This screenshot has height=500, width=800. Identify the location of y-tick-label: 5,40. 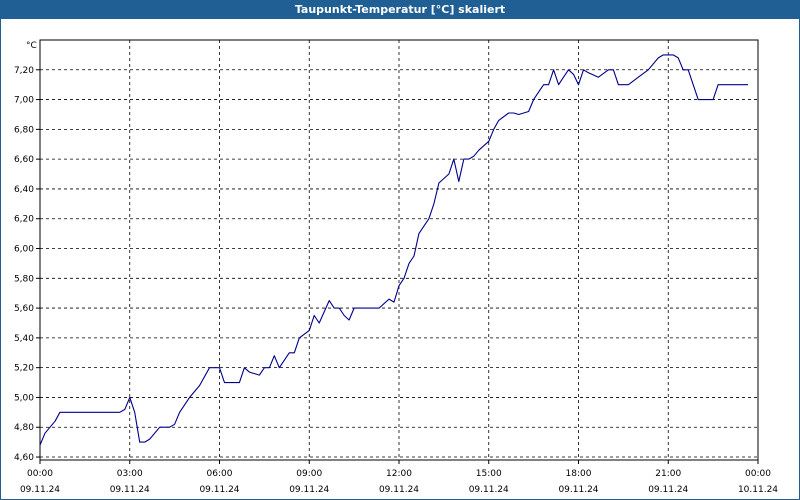
(24, 339).